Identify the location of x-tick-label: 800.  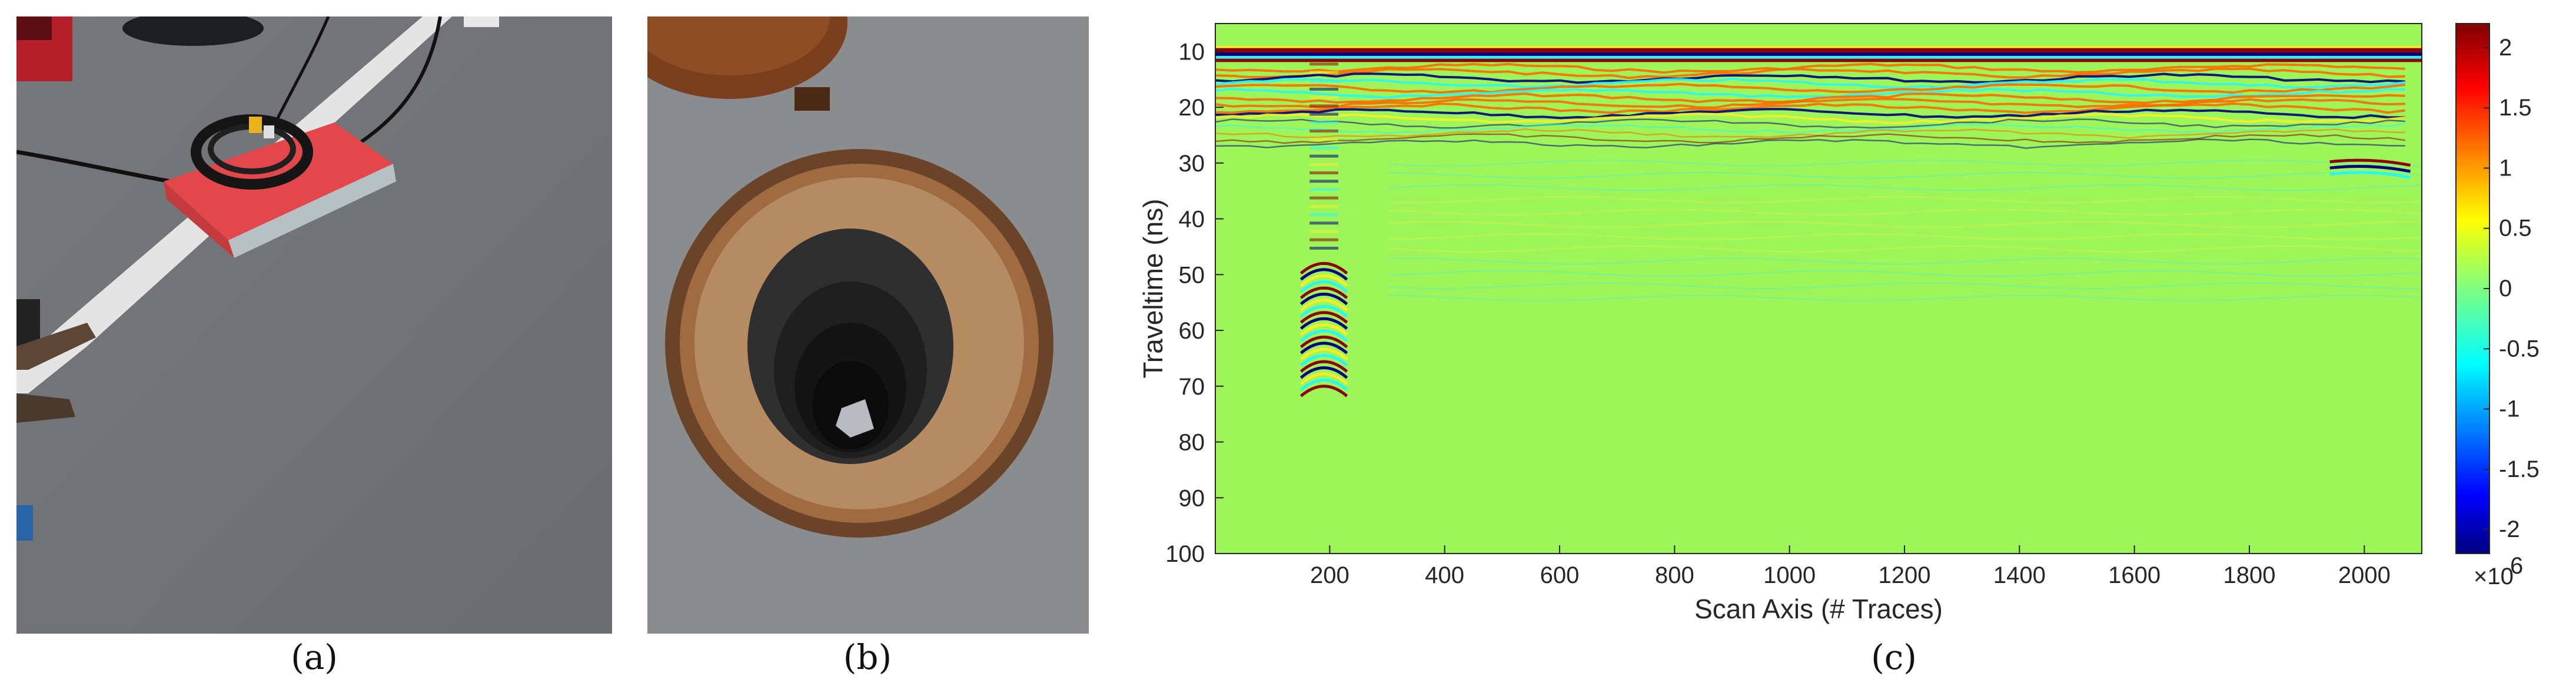
(1674, 575).